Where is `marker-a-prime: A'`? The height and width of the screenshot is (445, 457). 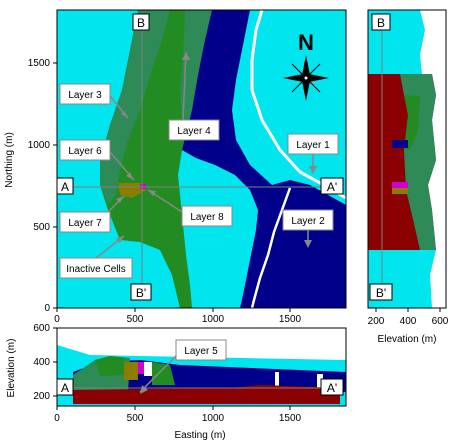
marker-a-prime: A' is located at coordinates (332, 187).